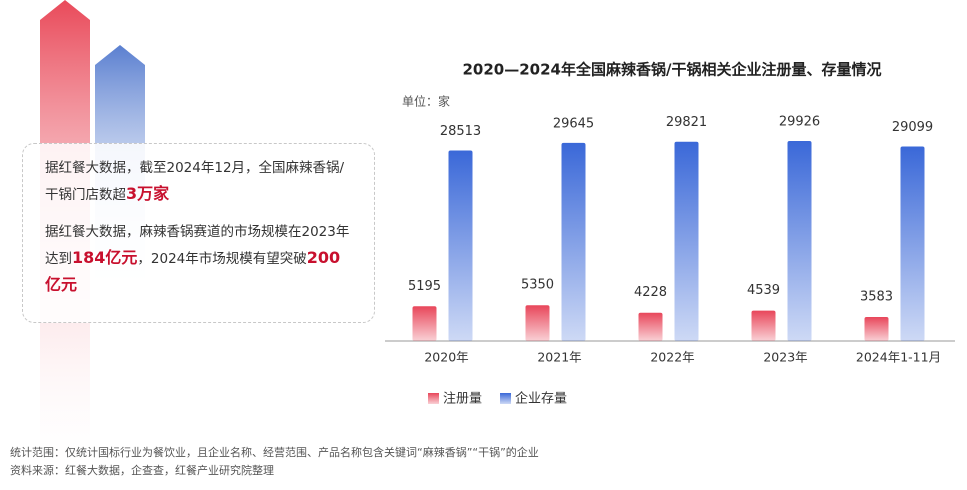  Describe the element at coordinates (222, 259) in the screenshot. I see `text-run: ，2024年市场规模有望突破` at that location.